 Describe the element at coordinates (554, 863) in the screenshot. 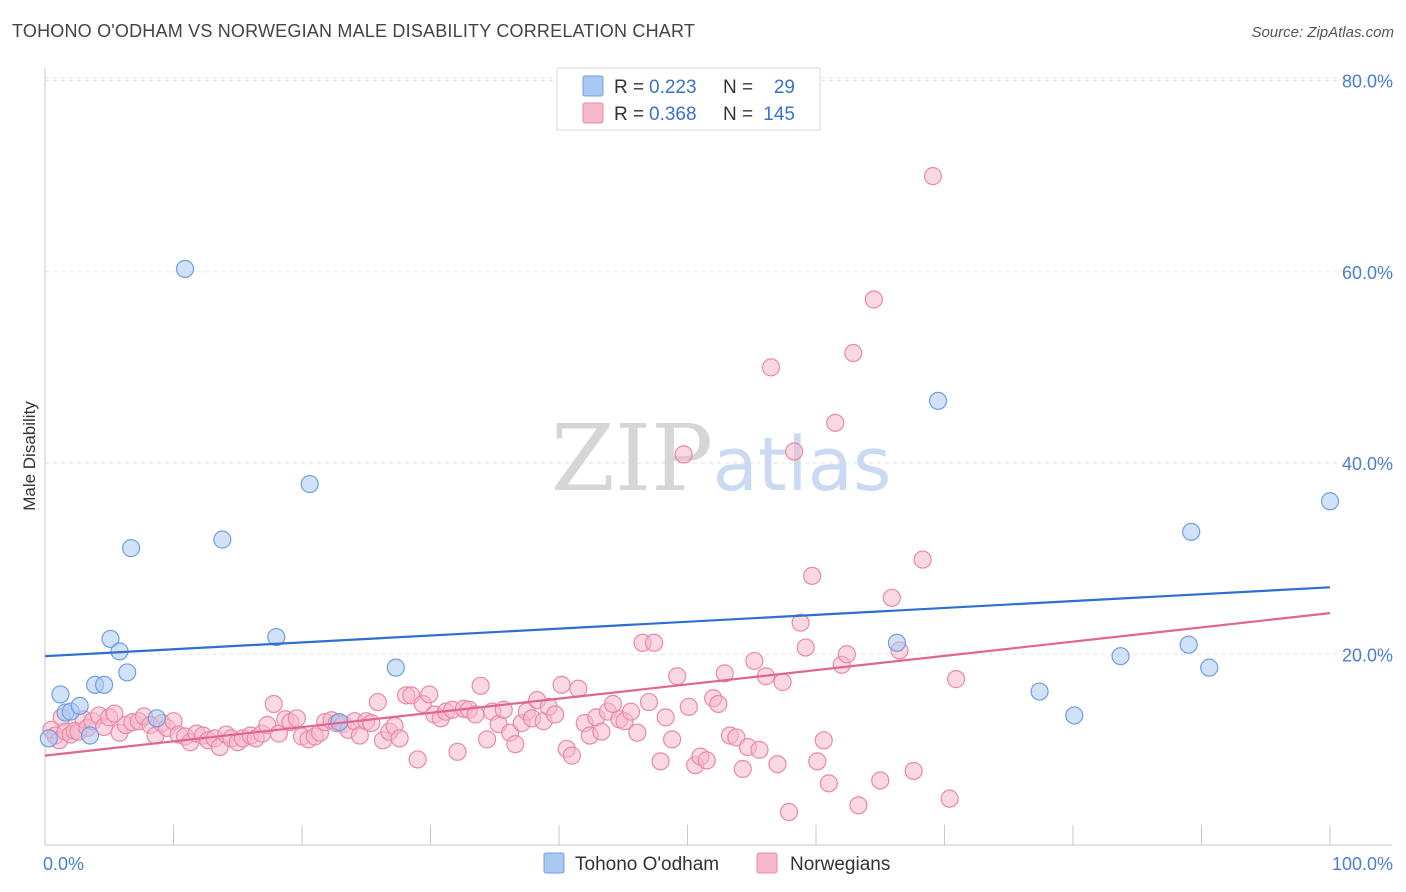

I see `bottom-legend-swatch-tohono` at that location.